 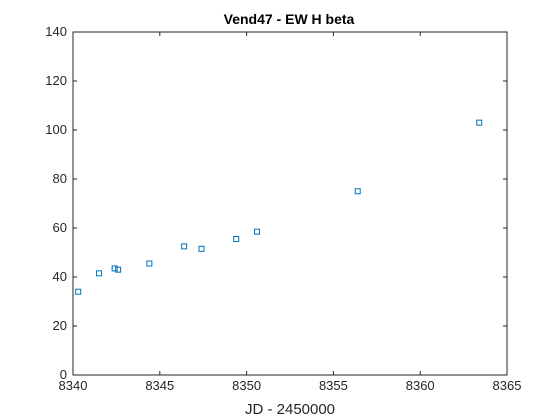 What do you see at coordinates (56, 80) in the screenshot?
I see `y-tick-label: 120` at bounding box center [56, 80].